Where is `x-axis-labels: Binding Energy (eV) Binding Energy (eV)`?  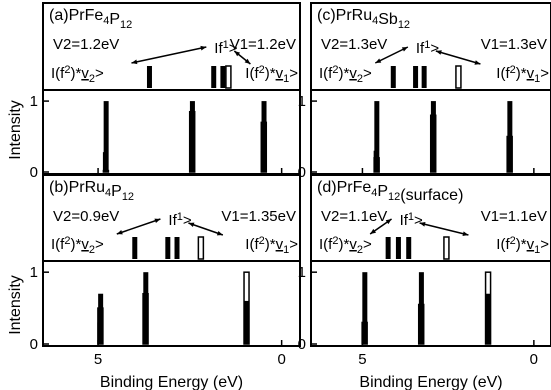 x-axis-labels: Binding Energy (eV) Binding Energy (eV) is located at coordinates (301, 382).